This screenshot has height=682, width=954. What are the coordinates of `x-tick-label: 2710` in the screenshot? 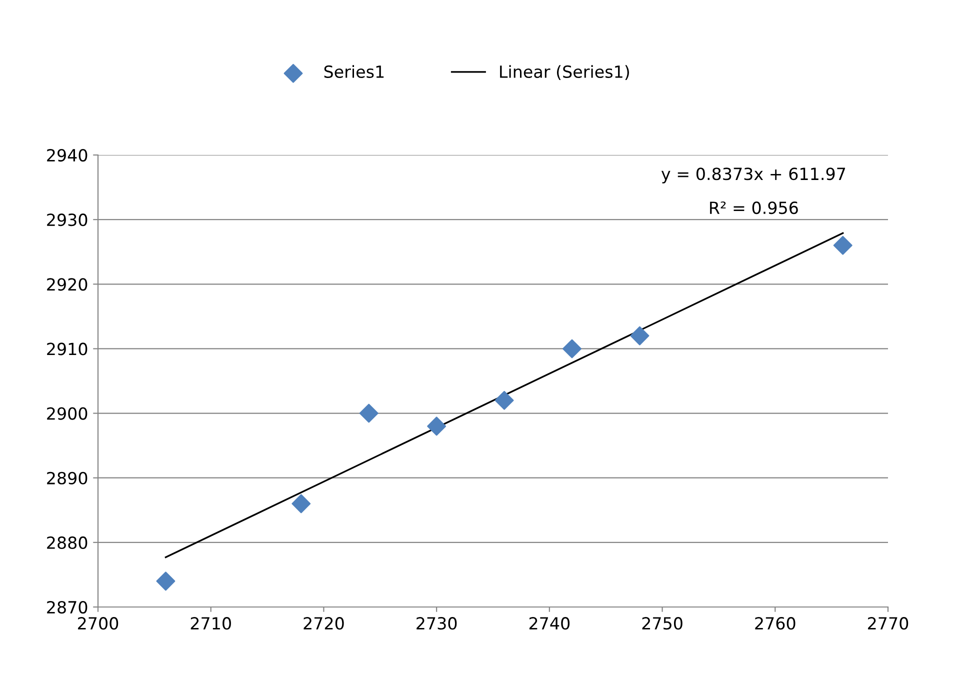 It's located at (210, 623).